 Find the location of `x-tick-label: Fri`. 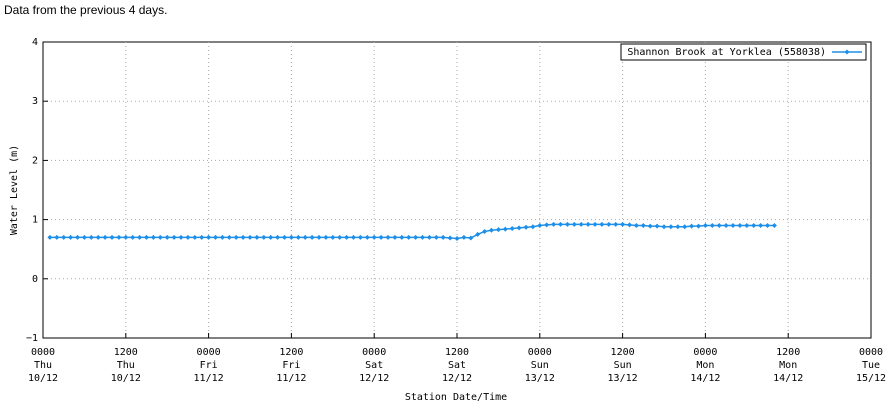

x-tick-label: Fri is located at coordinates (291, 365).